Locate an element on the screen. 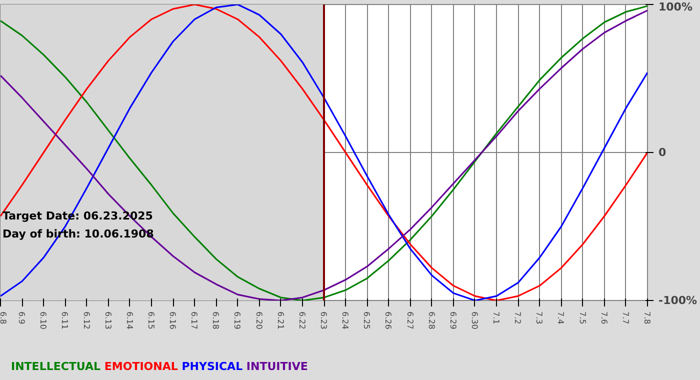 This screenshot has width=700, height=380. x-tick-label: 7.5 is located at coordinates (582, 318).